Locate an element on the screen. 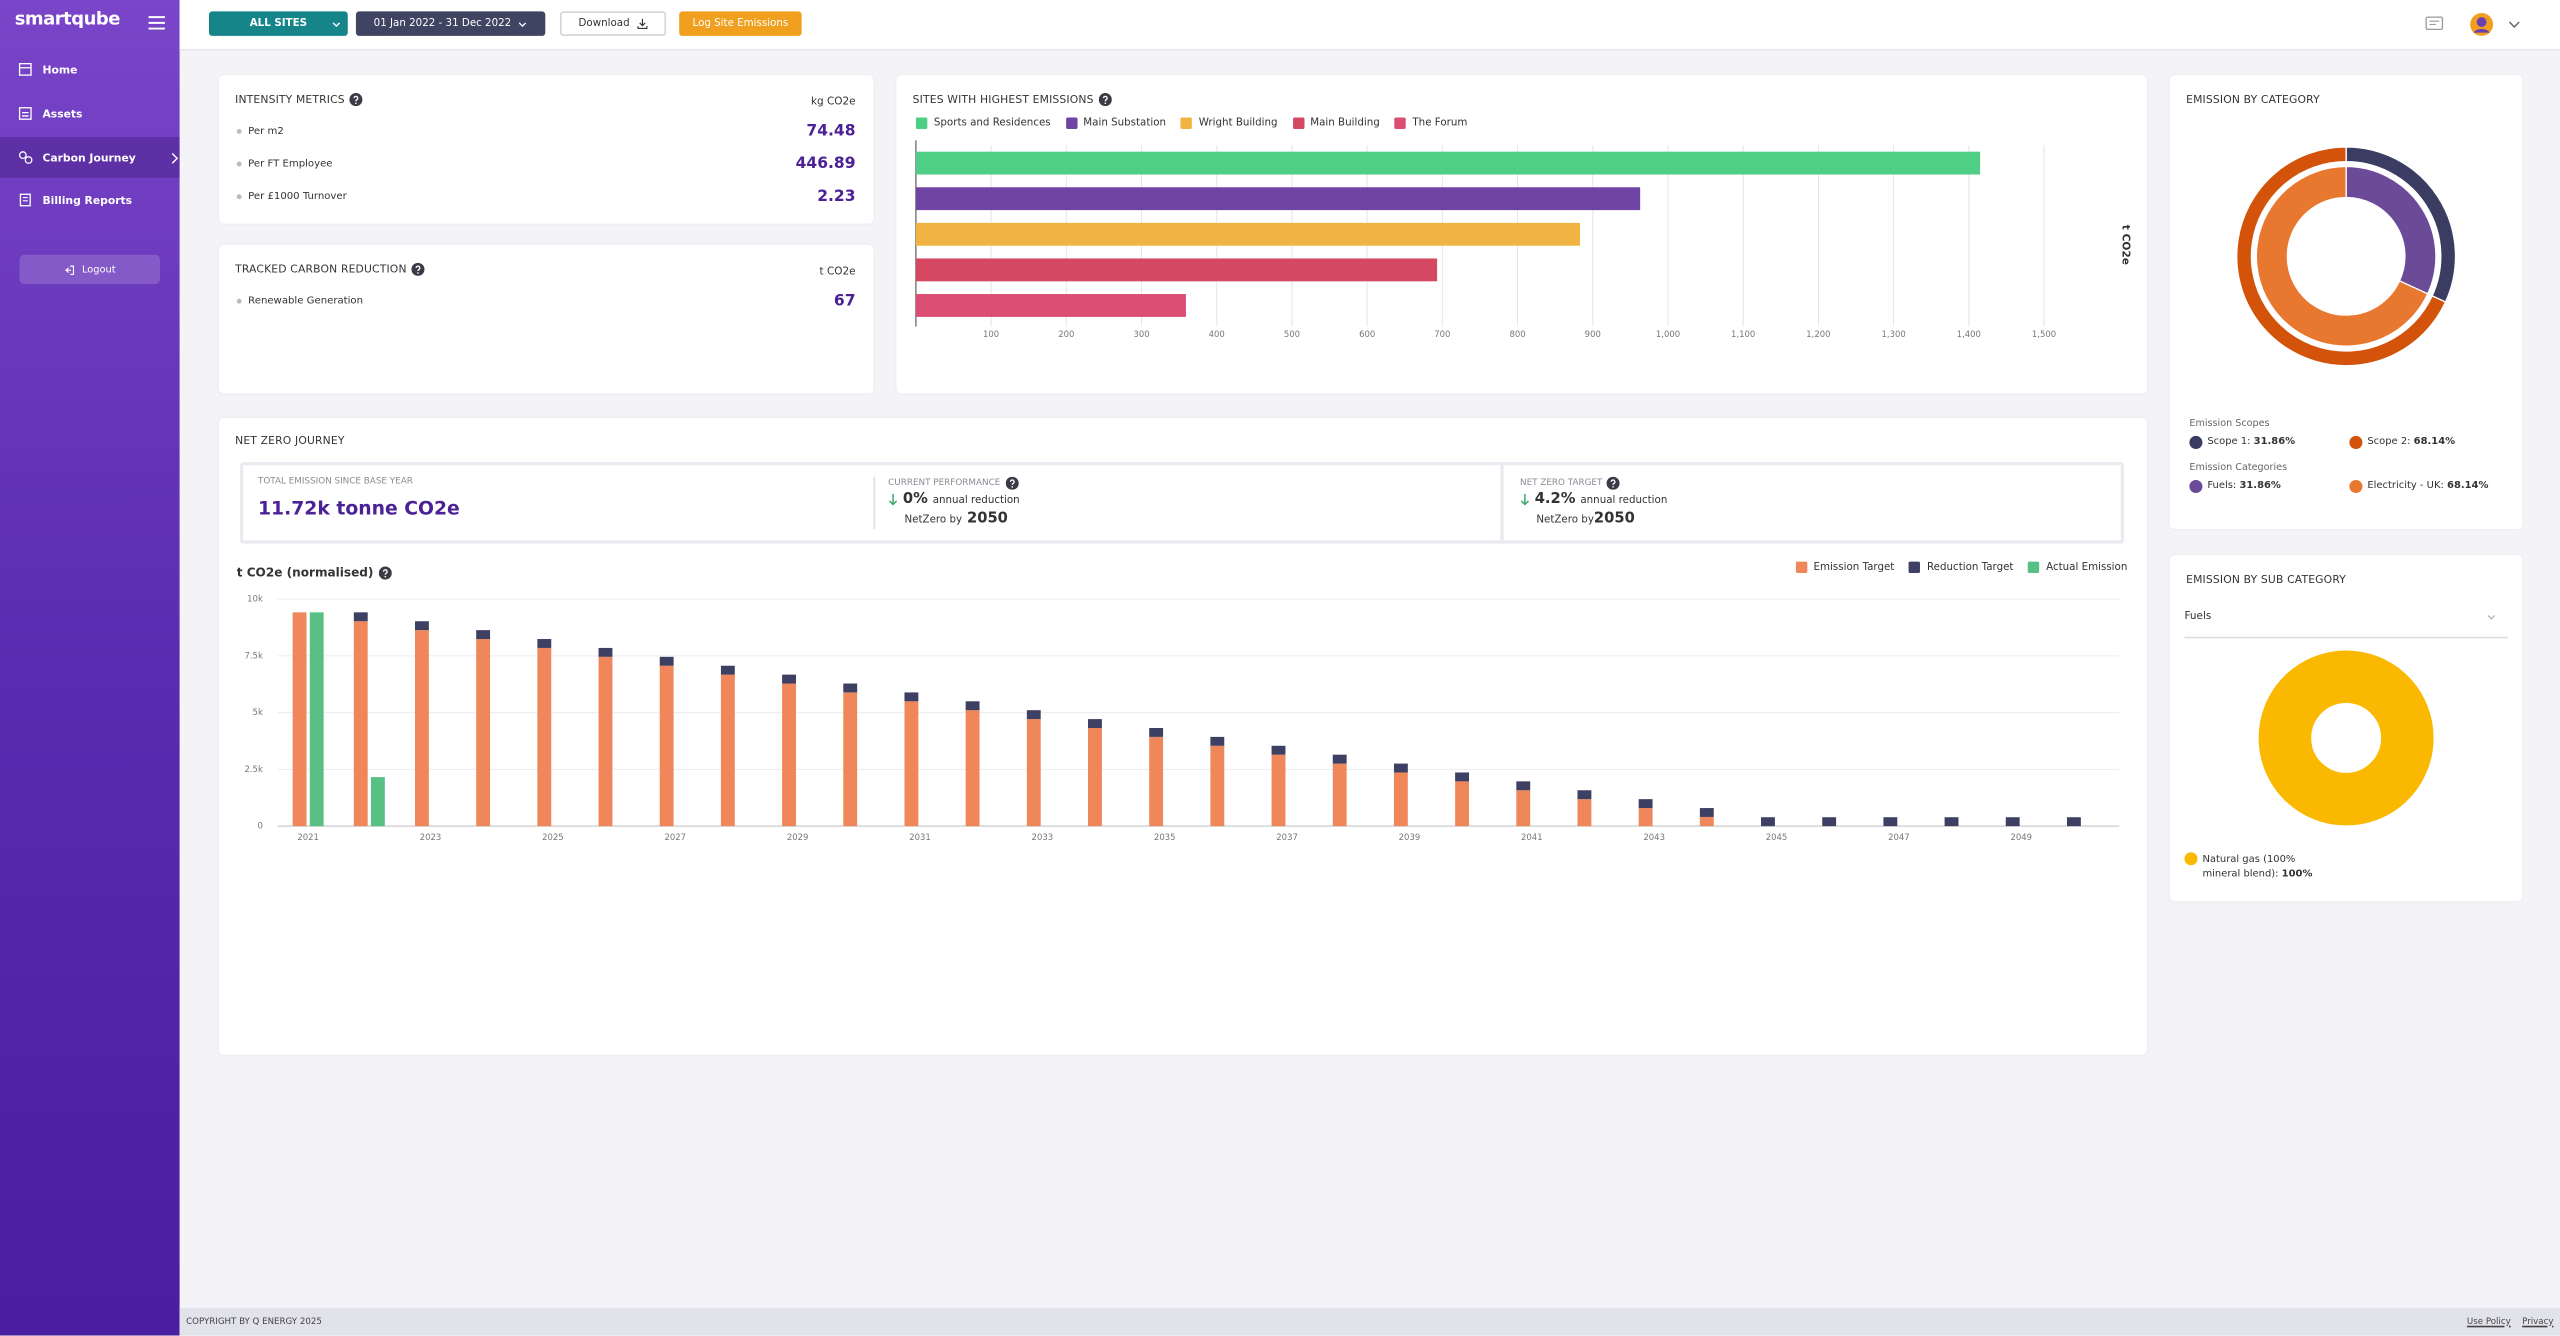 This screenshot has width=2560, height=1336. nav-item: Assets is located at coordinates (90, 113).